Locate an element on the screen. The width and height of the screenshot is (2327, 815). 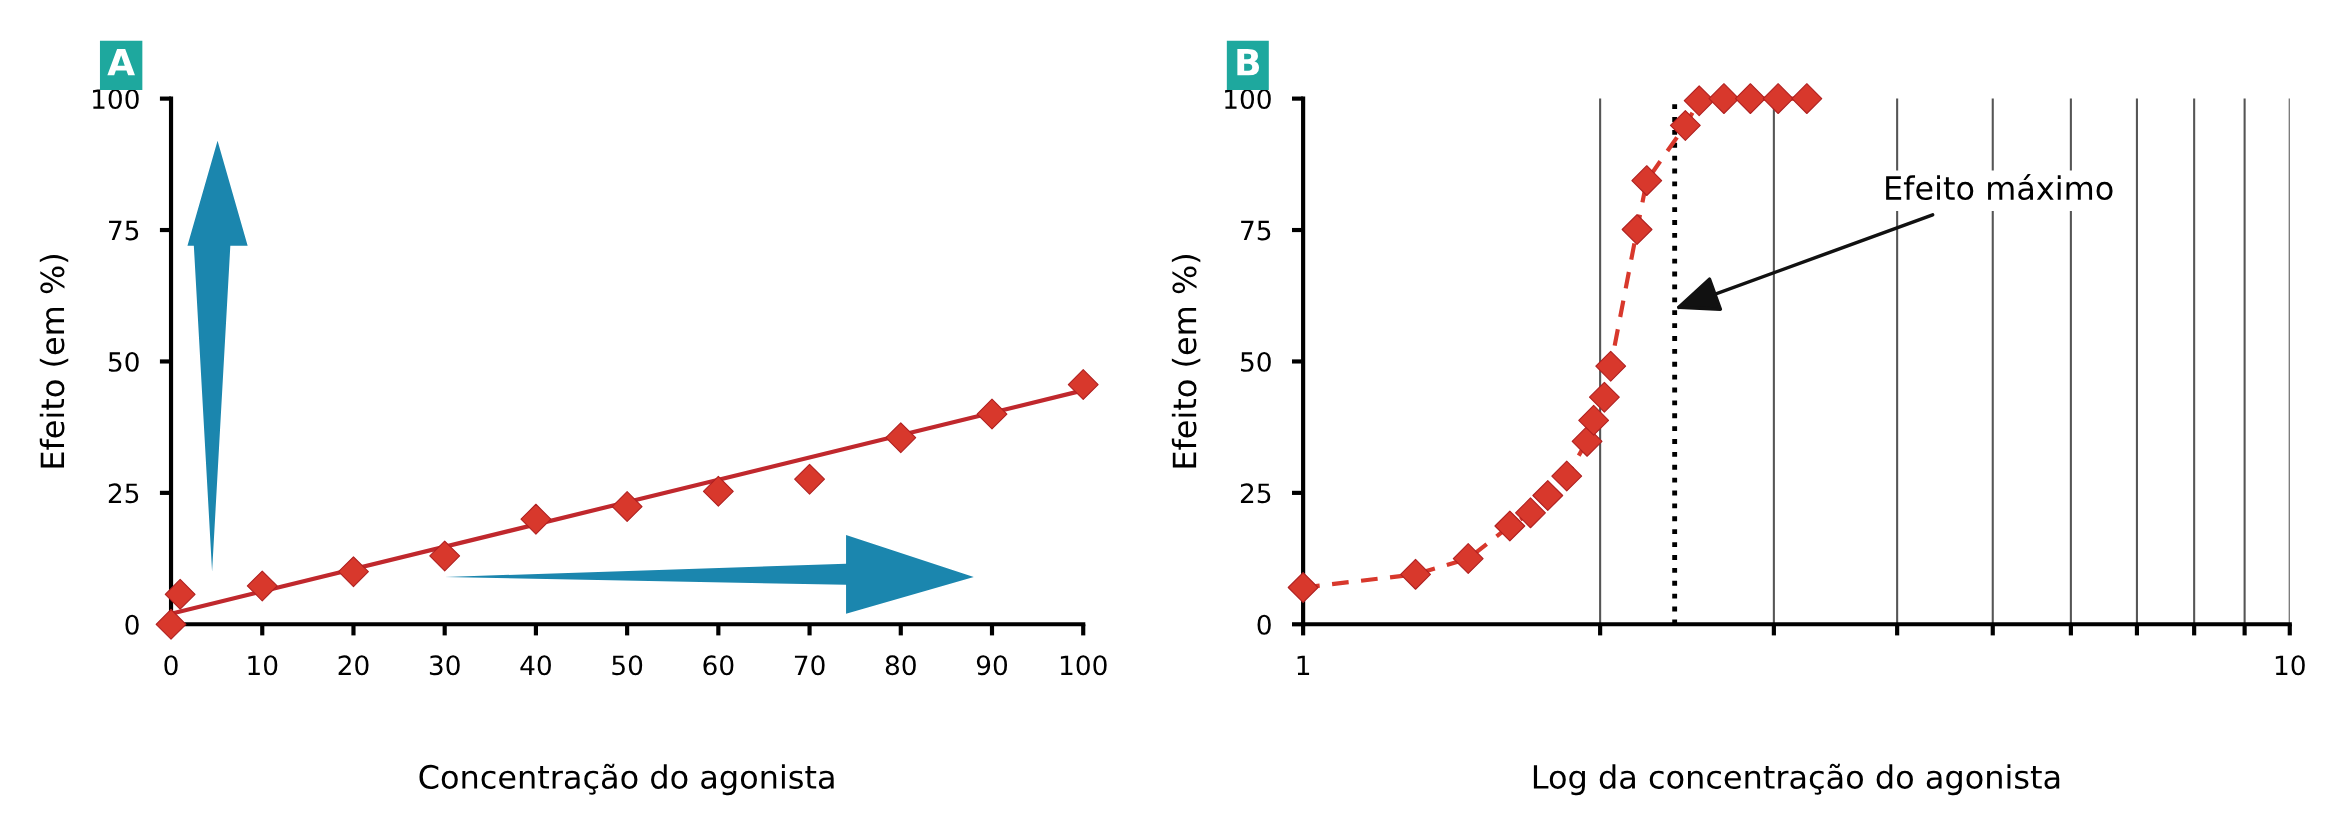
x-tick-label: 1 is located at coordinates (1303, 665).